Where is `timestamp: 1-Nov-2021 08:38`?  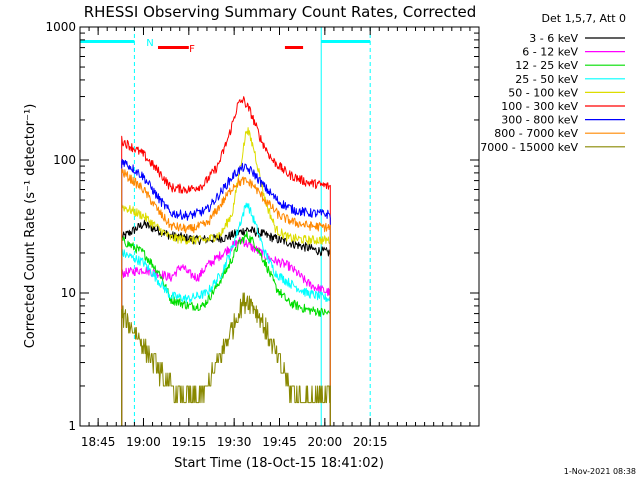
timestamp: 1-Nov-2021 08:38 is located at coordinates (600, 471).